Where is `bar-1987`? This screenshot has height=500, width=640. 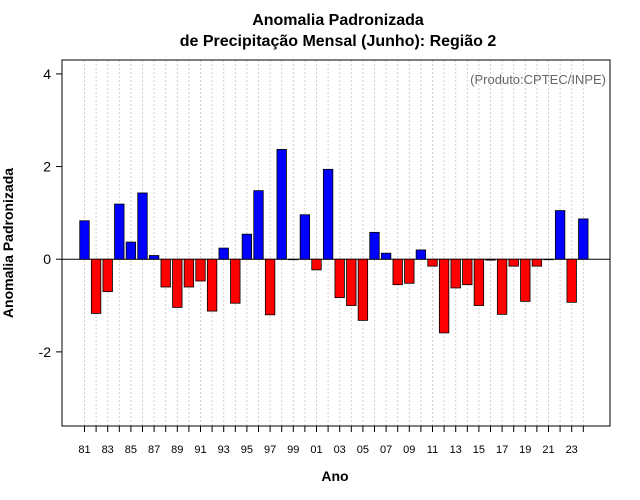 bar-1987 is located at coordinates (154, 257).